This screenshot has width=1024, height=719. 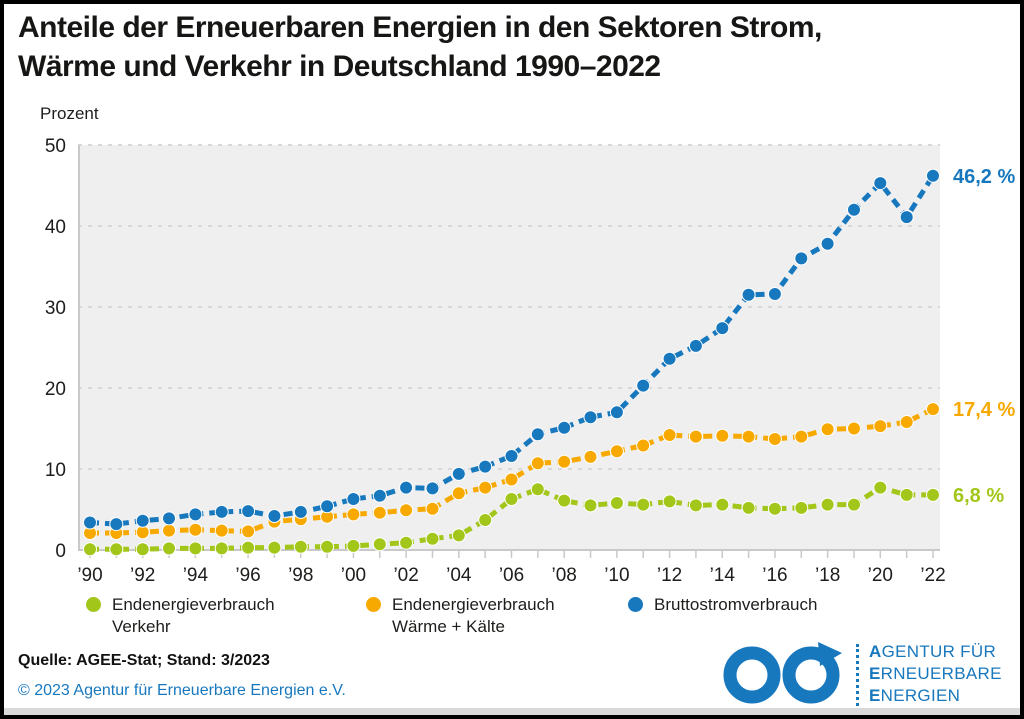 I want to click on legend-dot-verkehr, so click(x=93, y=604).